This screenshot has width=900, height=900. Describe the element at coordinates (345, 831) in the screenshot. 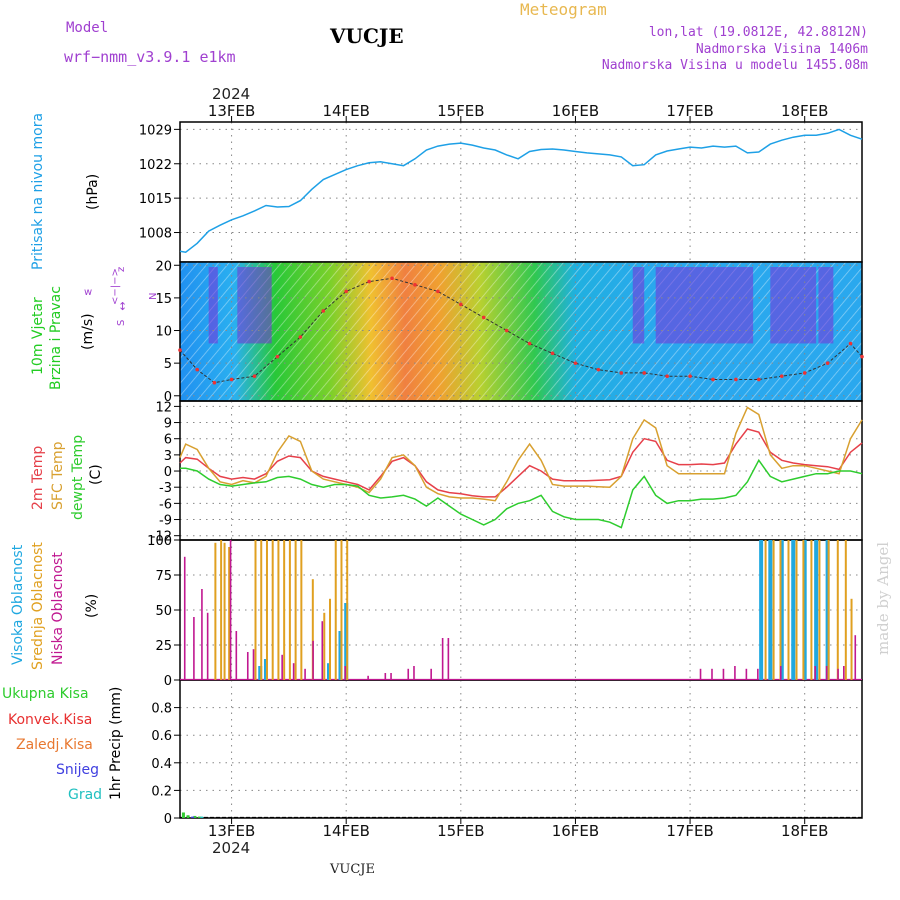

I see `x-tick-label-bottom: 14FEB` at that location.